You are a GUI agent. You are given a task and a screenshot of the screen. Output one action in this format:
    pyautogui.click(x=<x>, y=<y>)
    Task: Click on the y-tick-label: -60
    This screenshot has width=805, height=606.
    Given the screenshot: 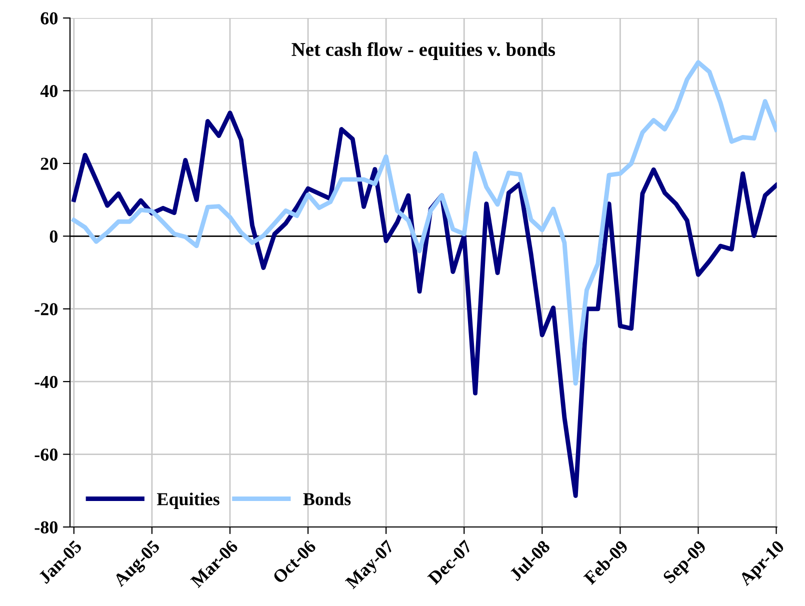 What is the action you would take?
    pyautogui.click(x=46, y=454)
    